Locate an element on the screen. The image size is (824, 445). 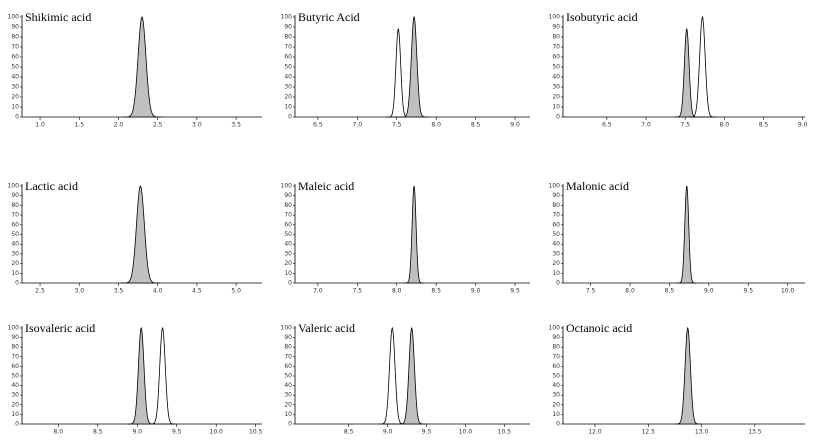
panel-title: Isobutyric acid is located at coordinates (602, 17).